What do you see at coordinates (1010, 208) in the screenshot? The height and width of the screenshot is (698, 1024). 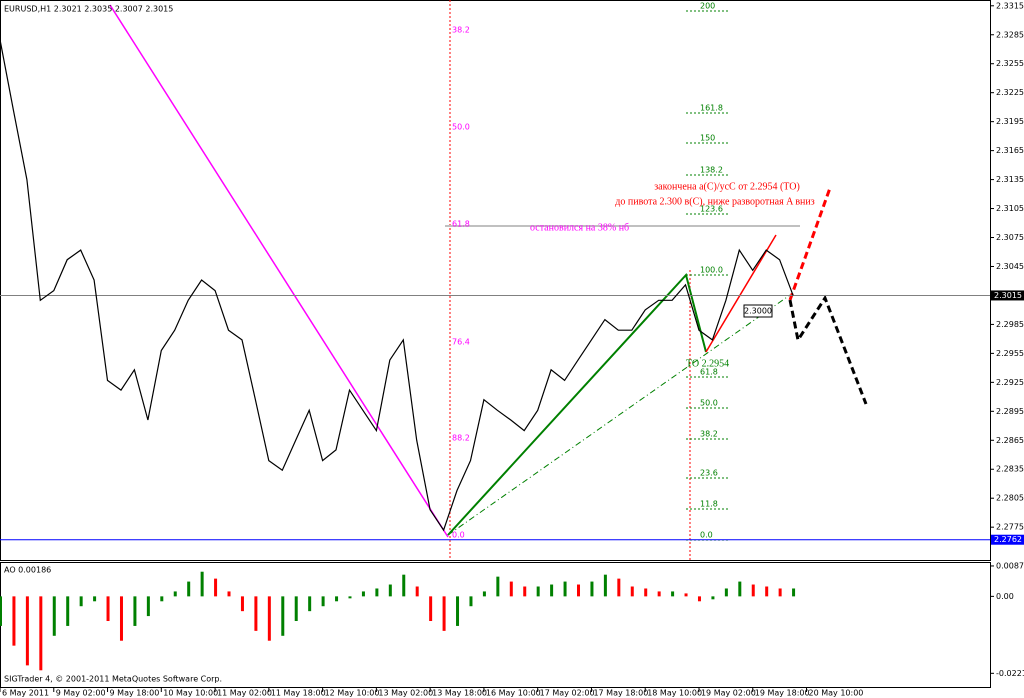 I see `y-tick-label: 2.3105` at bounding box center [1010, 208].